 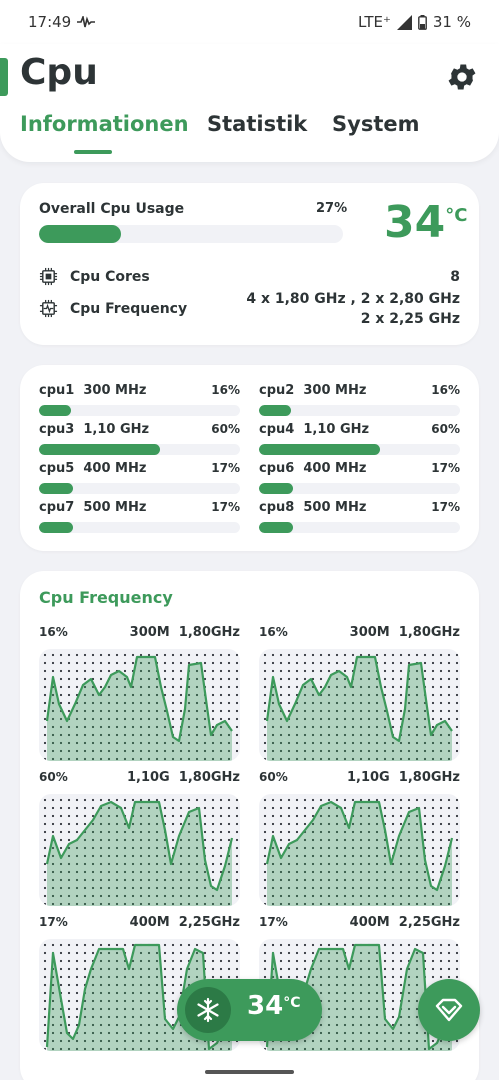 I want to click on cpu-frequency-line-1: 4 x 1,80 GHz , 2 x 2,80 GHz, so click(x=353, y=299).